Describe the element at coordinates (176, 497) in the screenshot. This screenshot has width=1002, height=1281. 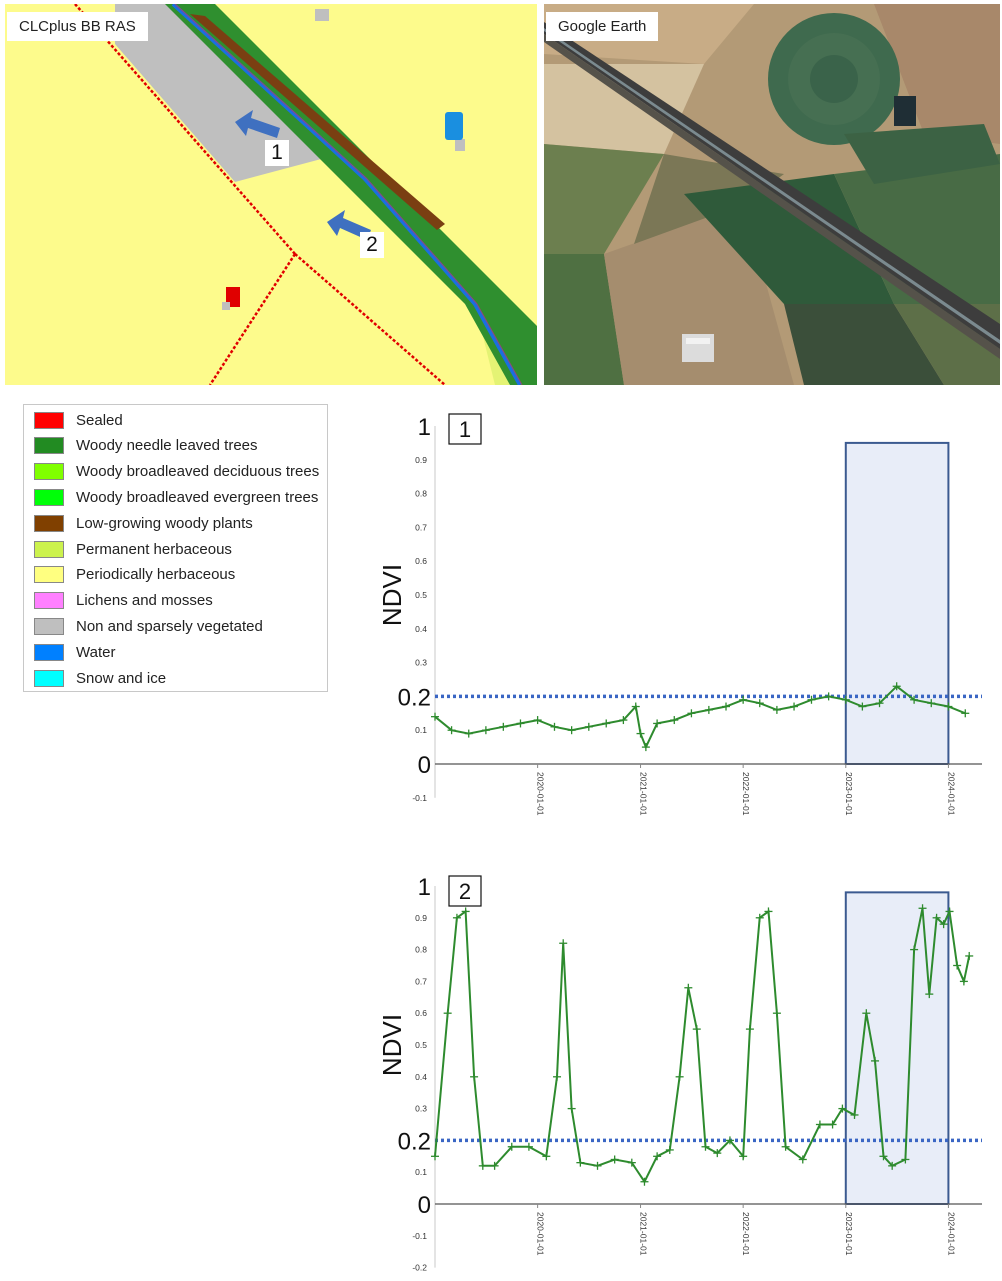
I see `legend-item: Woody broadleaved evergreen trees` at that location.